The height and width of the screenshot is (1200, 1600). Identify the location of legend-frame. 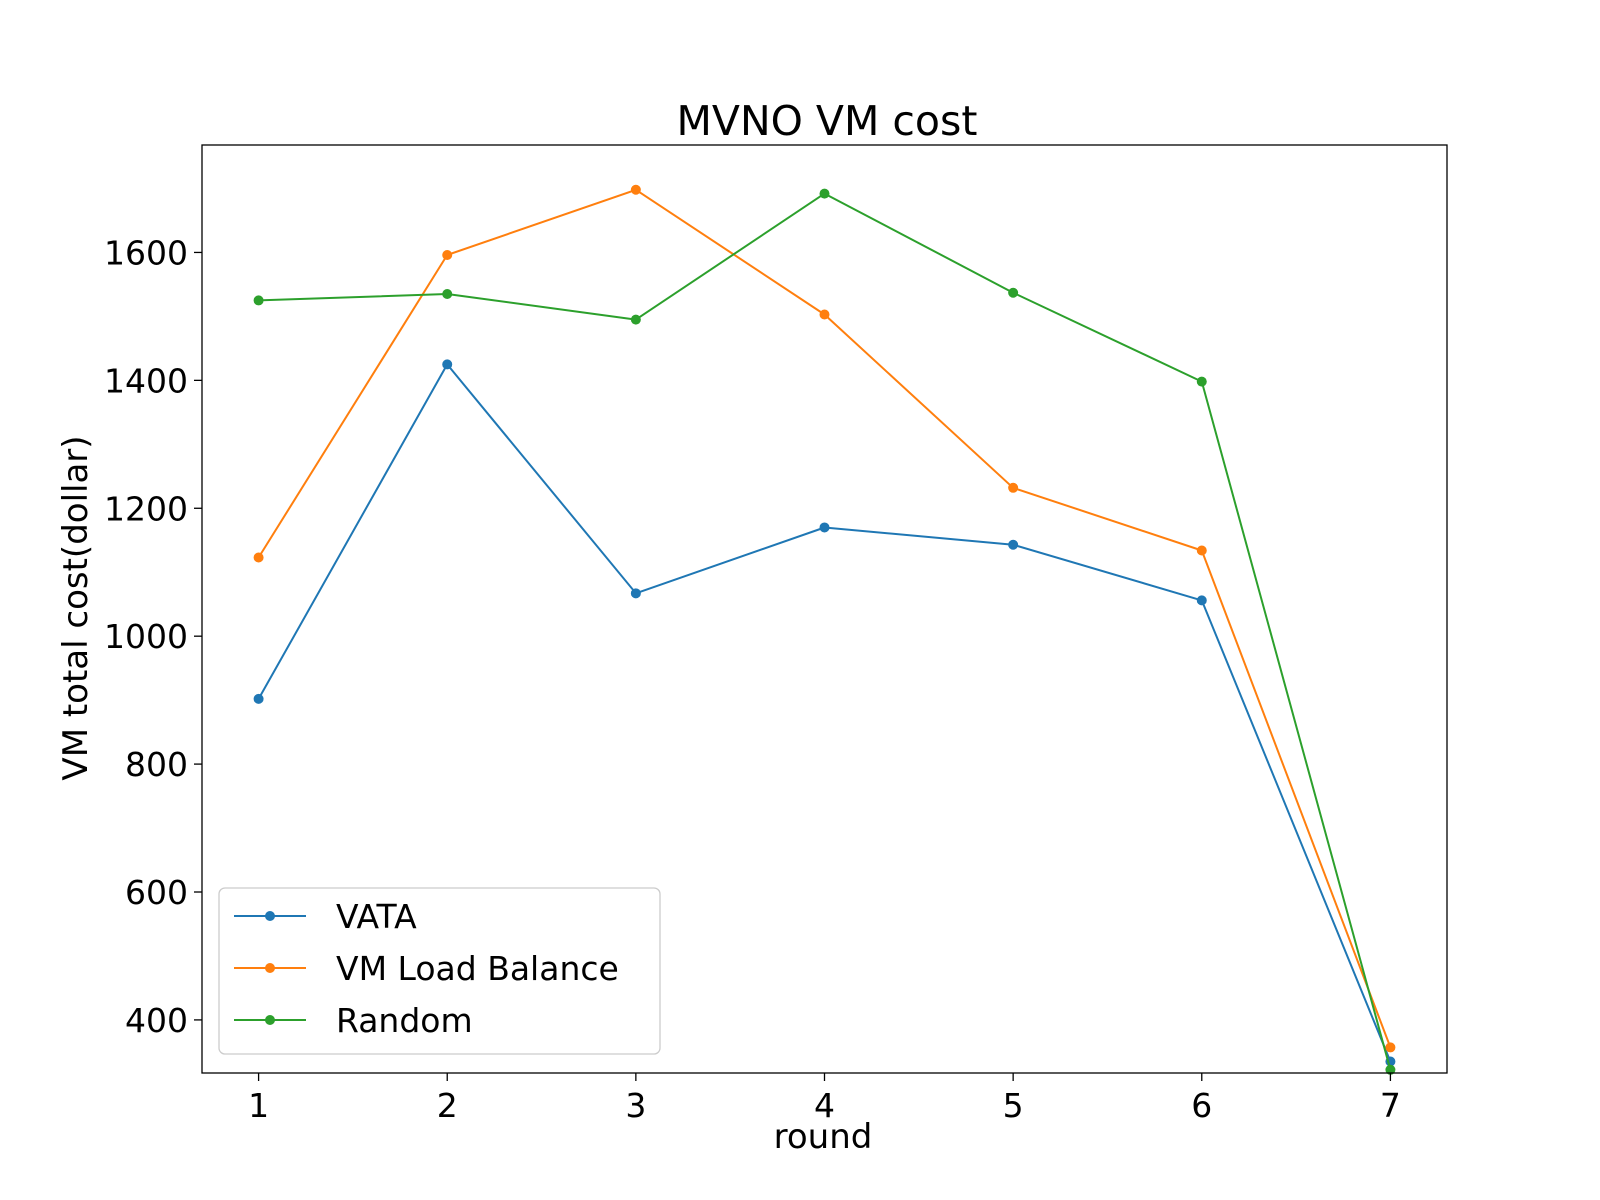
(439, 971).